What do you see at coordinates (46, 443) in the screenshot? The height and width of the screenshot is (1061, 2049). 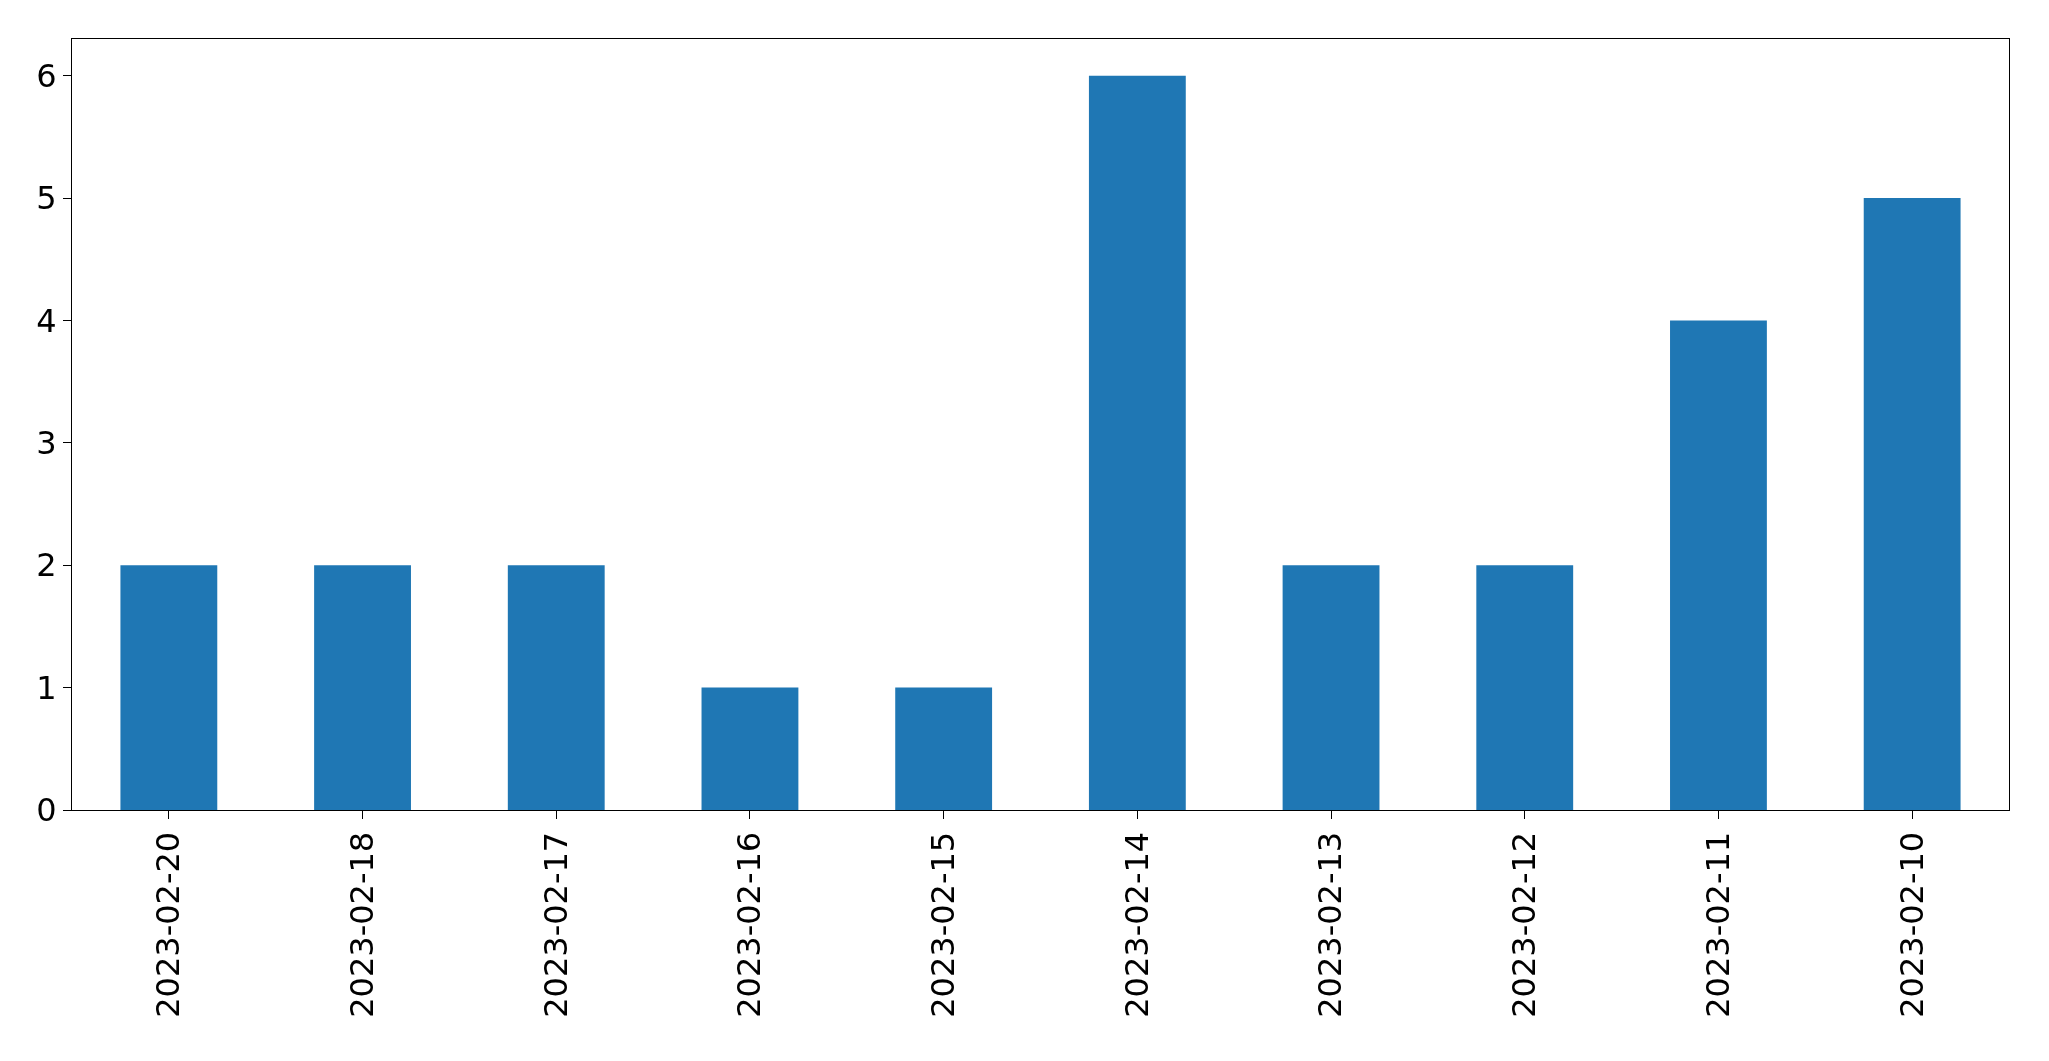 I see `y-tick-label: 3` at bounding box center [46, 443].